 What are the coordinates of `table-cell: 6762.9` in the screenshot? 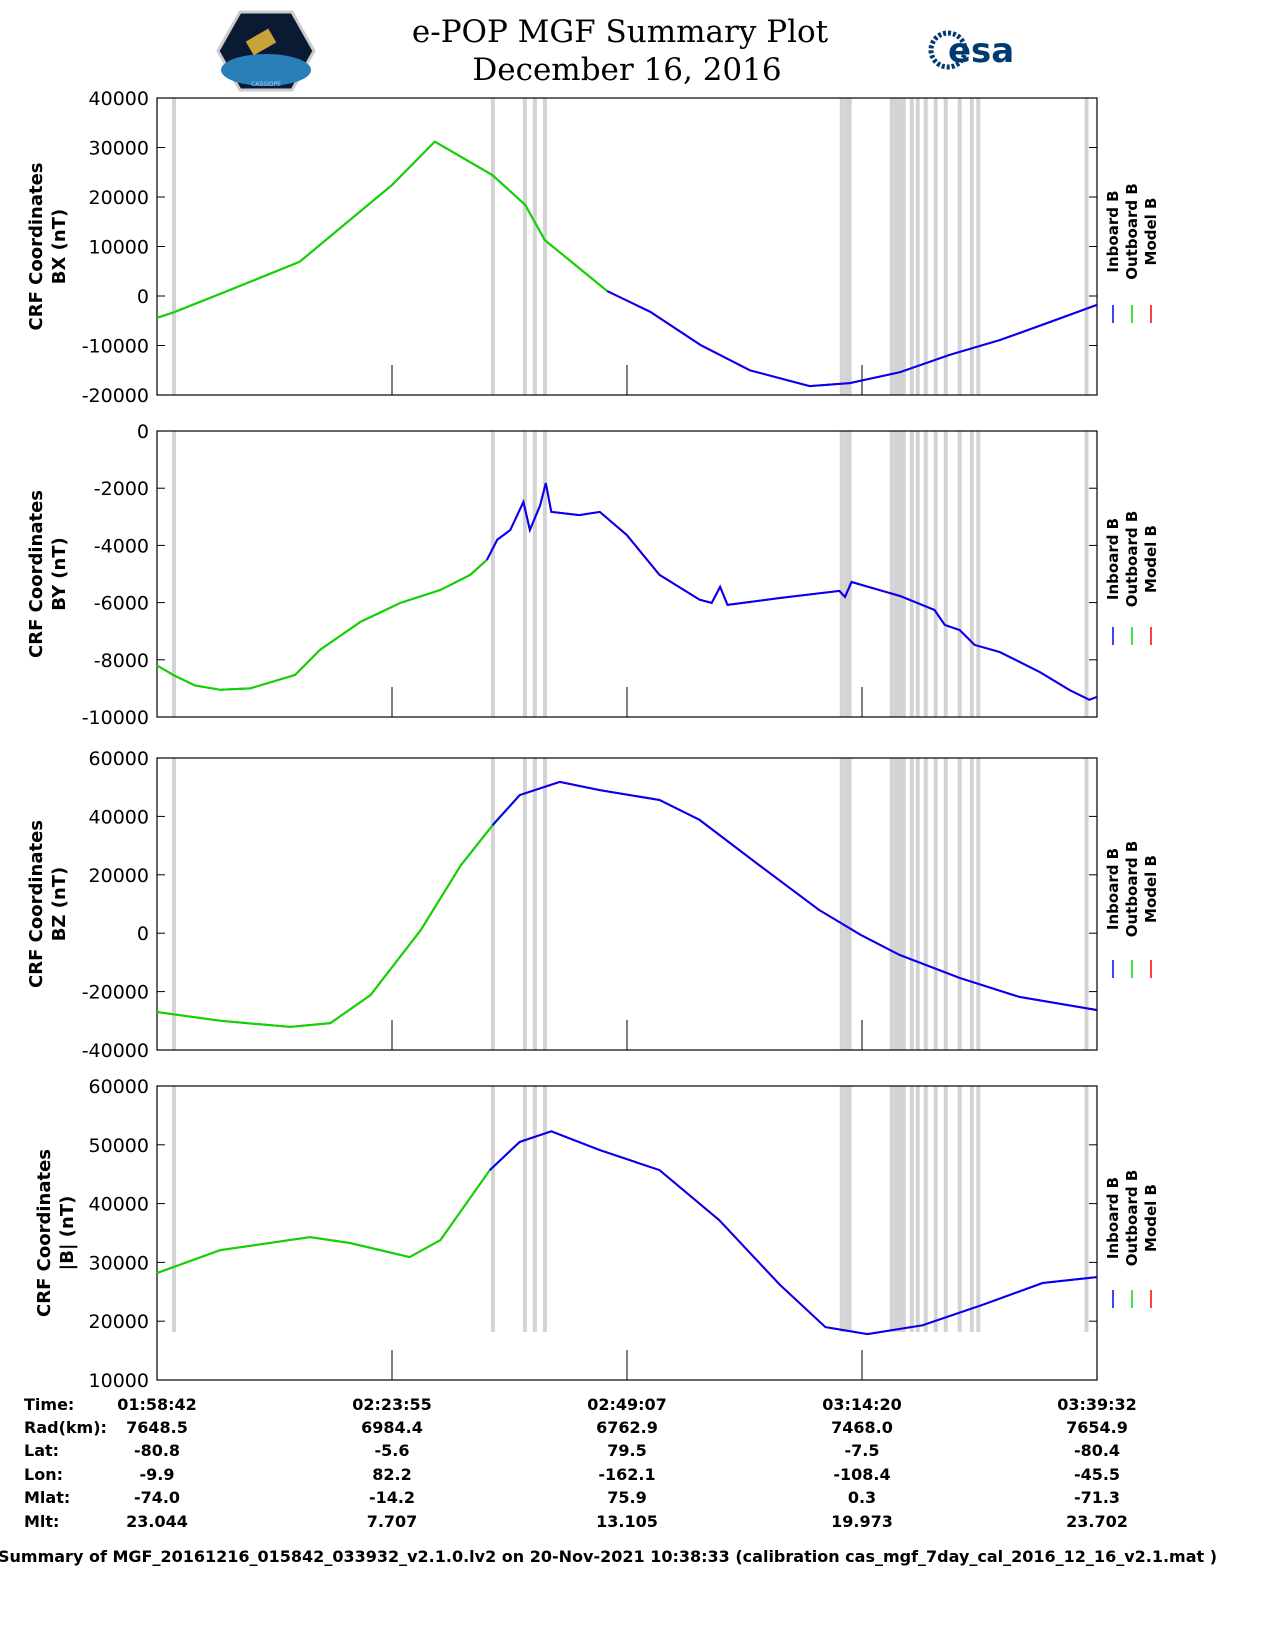 It's located at (627, 1427).